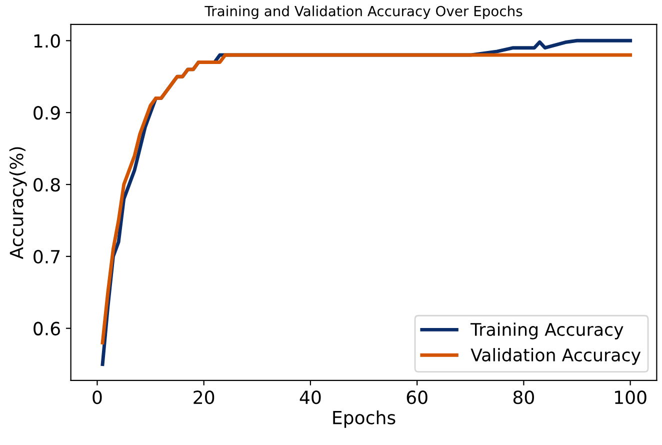 Image resolution: width=662 pixels, height=445 pixels. What do you see at coordinates (310, 397) in the screenshot?
I see `x-tick-label: 40` at bounding box center [310, 397].